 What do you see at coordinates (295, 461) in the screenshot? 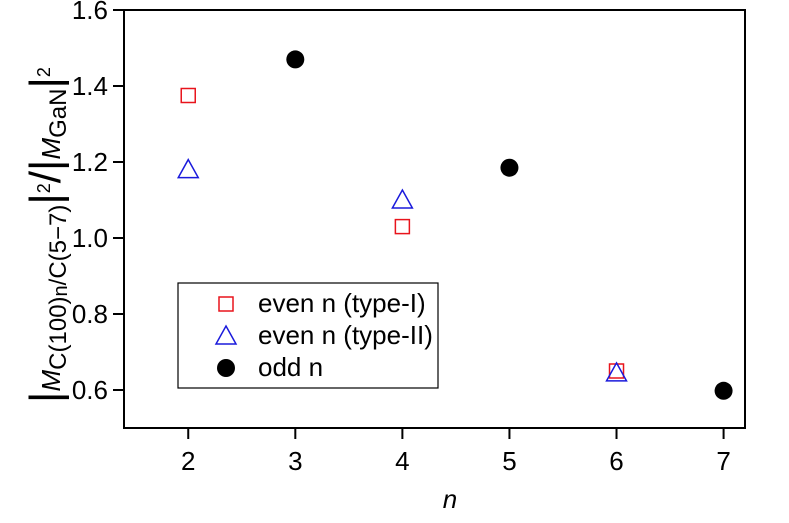
I see `x-tick-label: 3` at bounding box center [295, 461].